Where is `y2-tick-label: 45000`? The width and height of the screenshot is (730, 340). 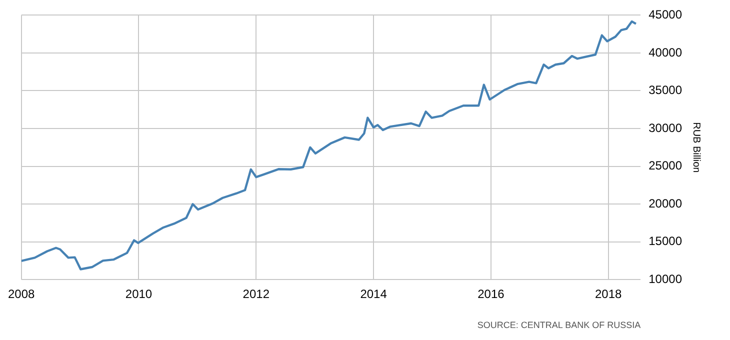
y2-tick-label: 45000 is located at coordinates (665, 15).